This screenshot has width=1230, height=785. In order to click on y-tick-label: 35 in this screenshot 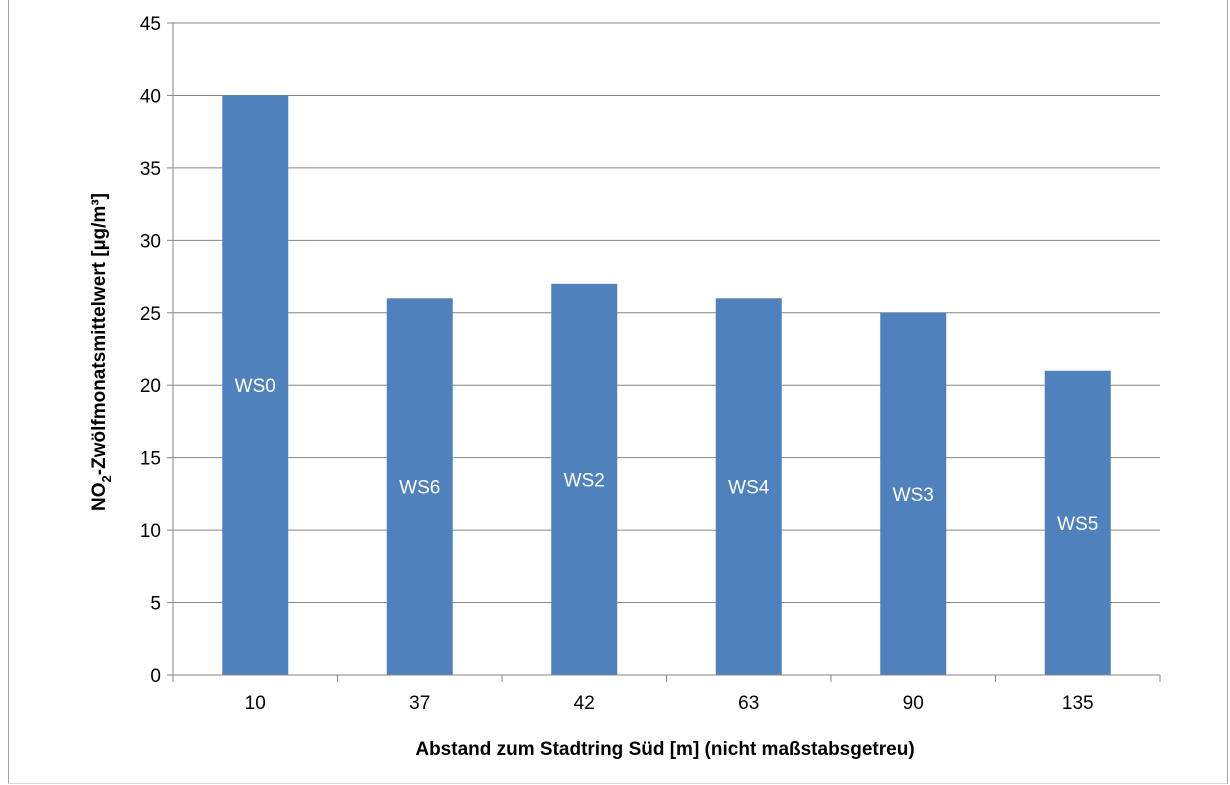, I will do `click(150, 169)`.